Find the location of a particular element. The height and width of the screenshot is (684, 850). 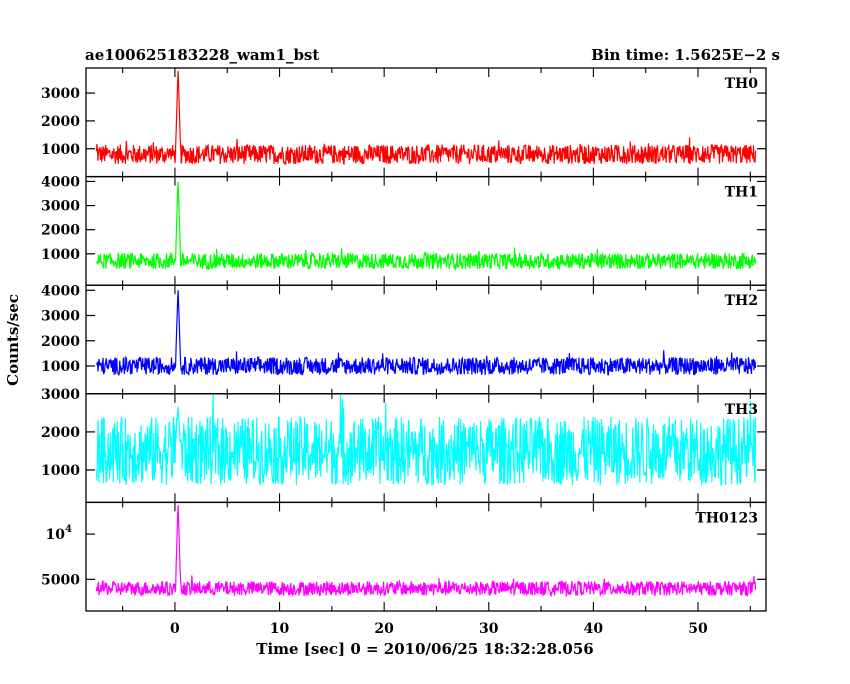

x-tick-label: 10 is located at coordinates (280, 629).